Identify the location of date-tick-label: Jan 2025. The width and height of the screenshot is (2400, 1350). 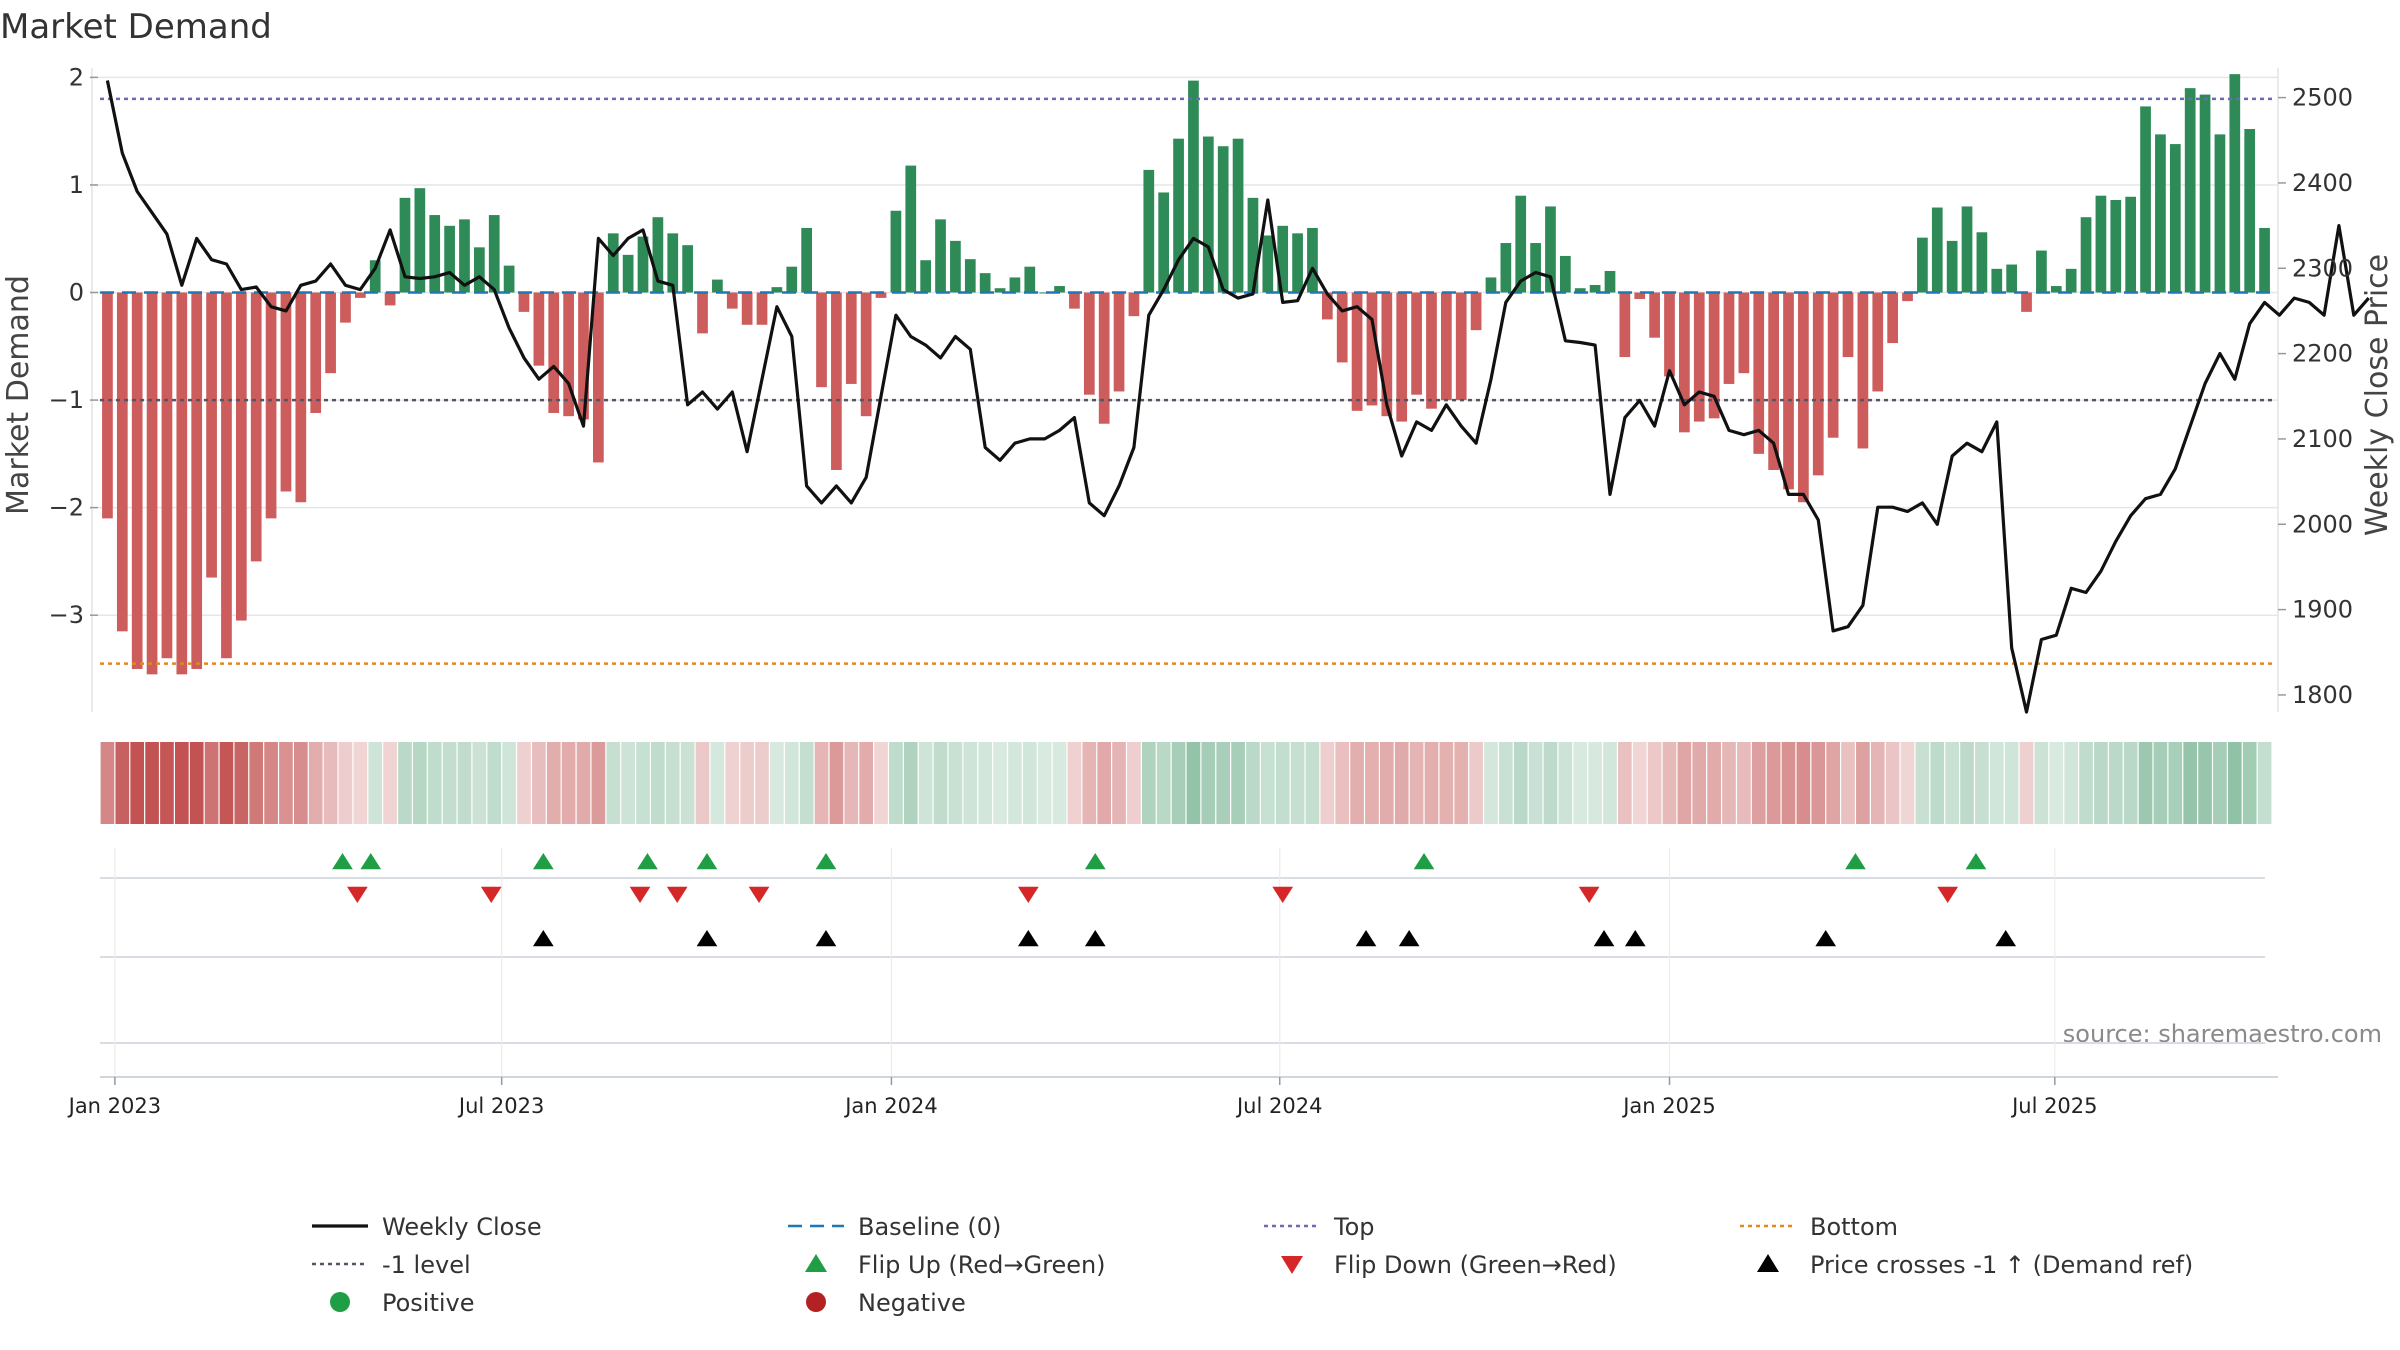
(1668, 1106).